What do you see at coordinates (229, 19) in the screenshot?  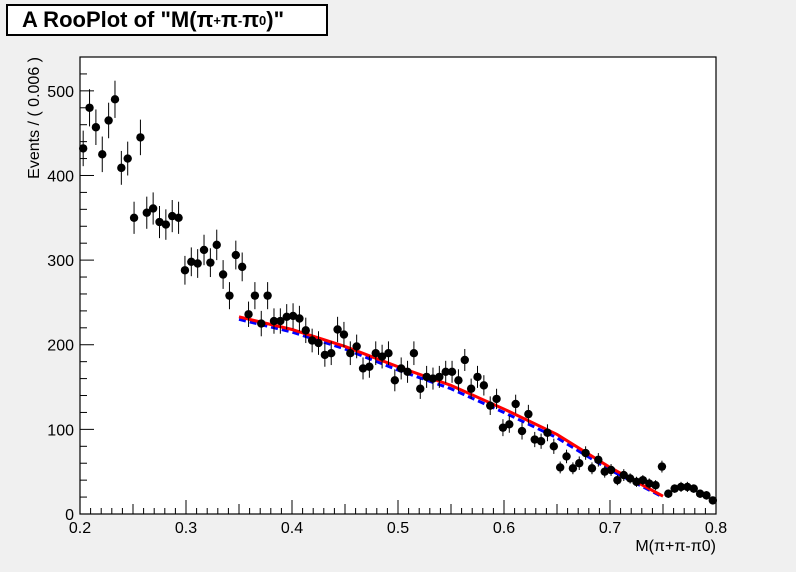 I see `title-mid-1: π` at bounding box center [229, 19].